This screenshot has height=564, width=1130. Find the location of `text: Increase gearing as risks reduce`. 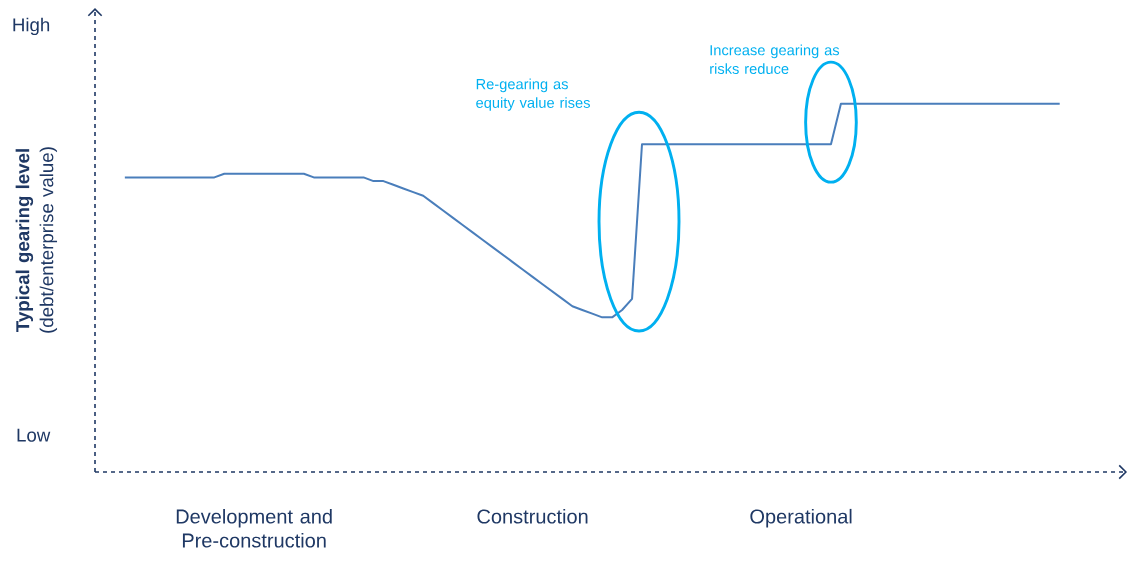

text: Increase gearing as risks reduce is located at coordinates (775, 59).